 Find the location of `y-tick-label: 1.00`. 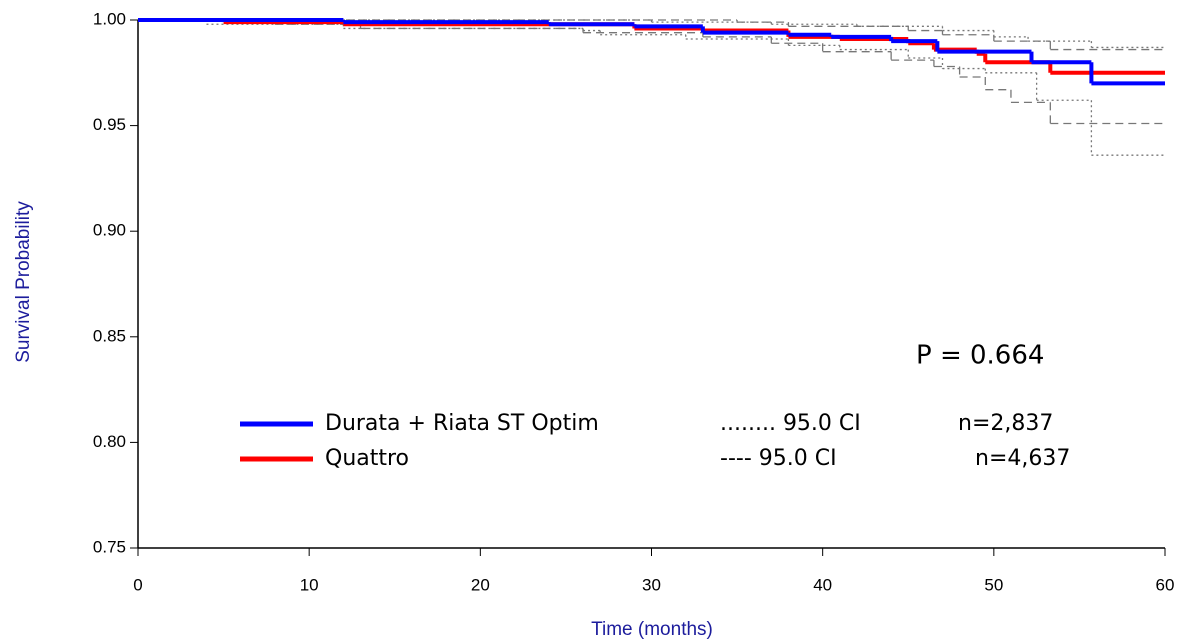

y-tick-label: 1.00 is located at coordinates (109, 18).